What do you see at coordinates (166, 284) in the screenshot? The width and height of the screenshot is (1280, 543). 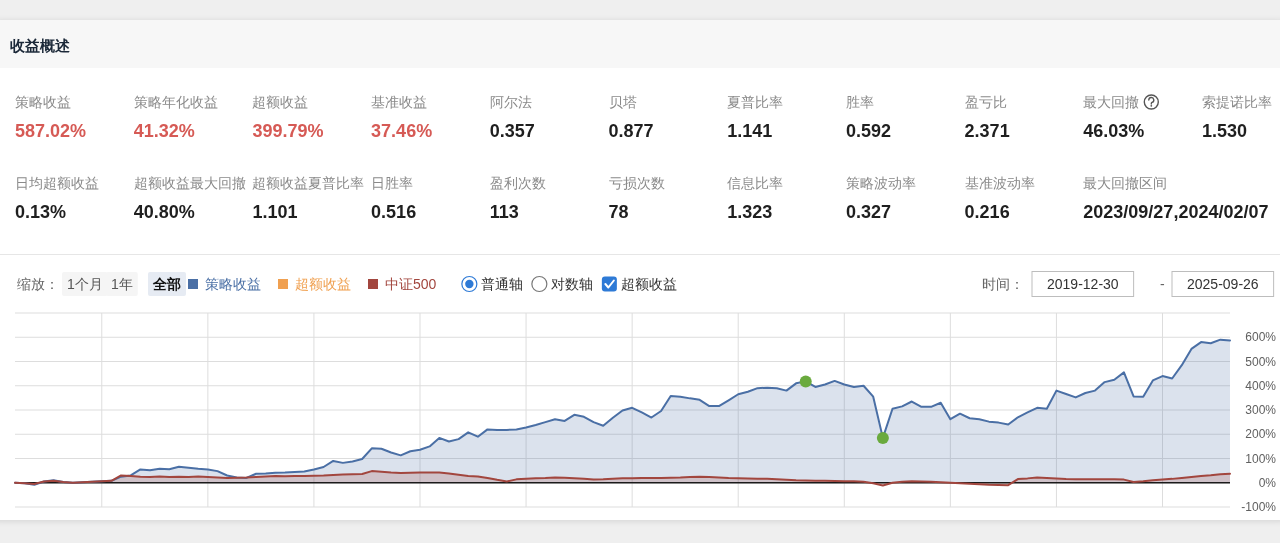 I see `text: 全部` at bounding box center [166, 284].